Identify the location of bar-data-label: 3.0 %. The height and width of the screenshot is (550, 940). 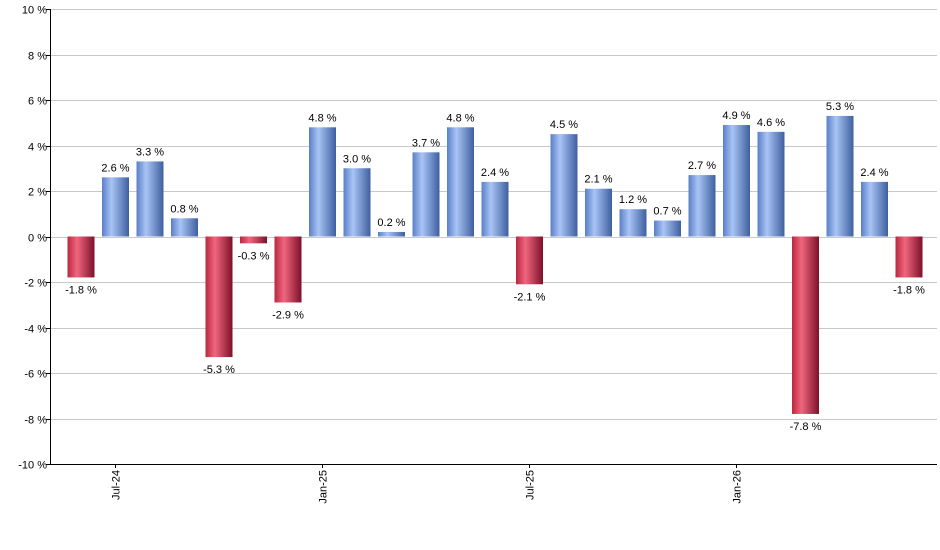
(357, 159).